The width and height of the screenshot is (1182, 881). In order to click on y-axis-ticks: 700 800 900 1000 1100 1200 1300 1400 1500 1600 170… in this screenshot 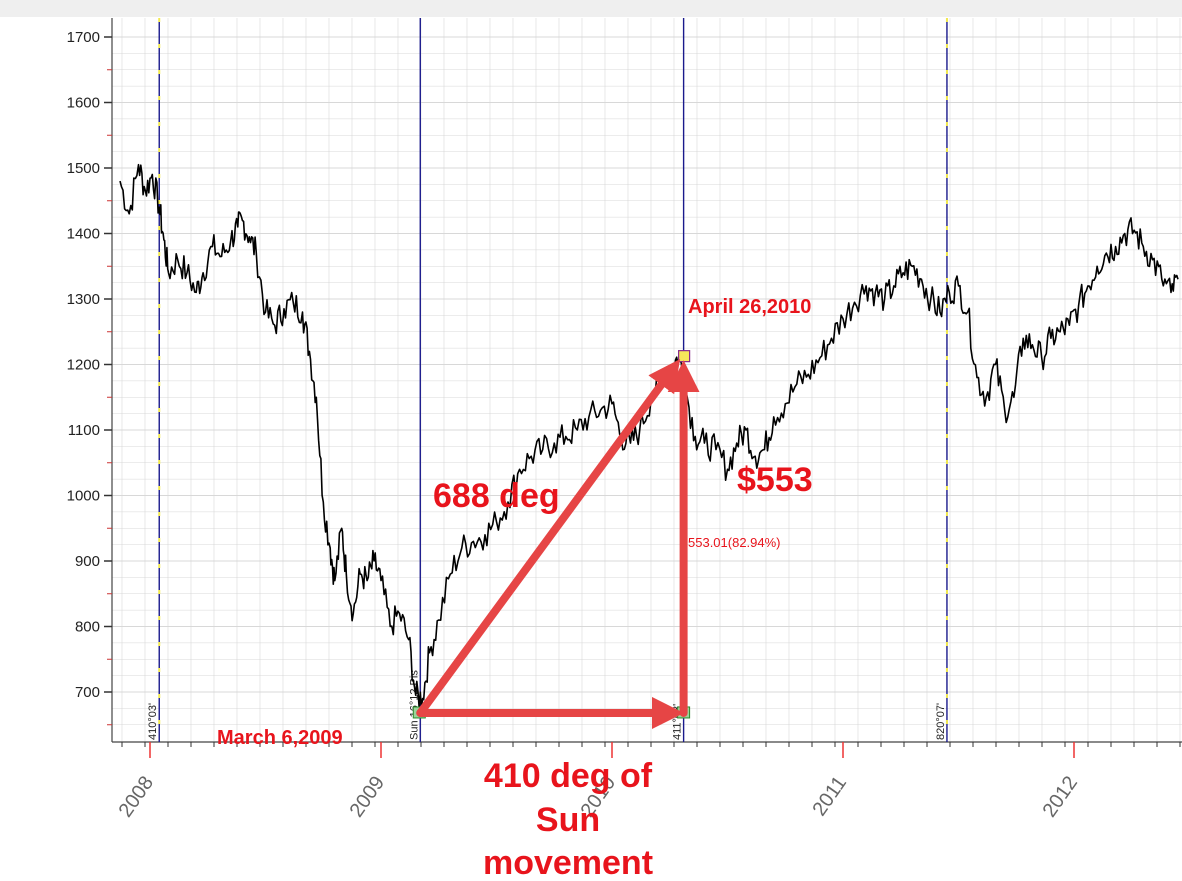, I will do `click(89, 377)`.